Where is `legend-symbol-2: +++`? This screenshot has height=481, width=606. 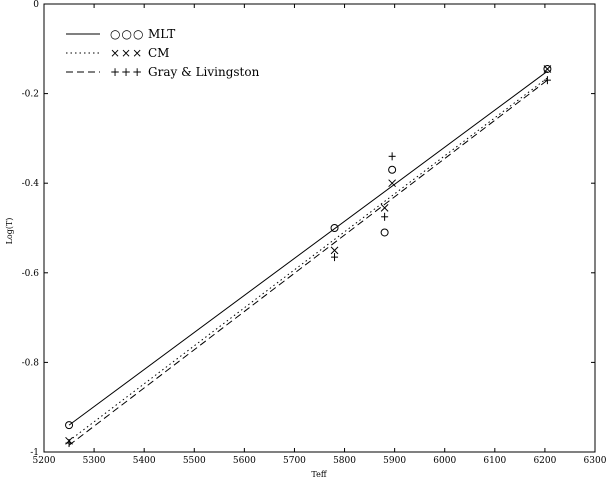
legend-symbol-2: +++ is located at coordinates (126, 72).